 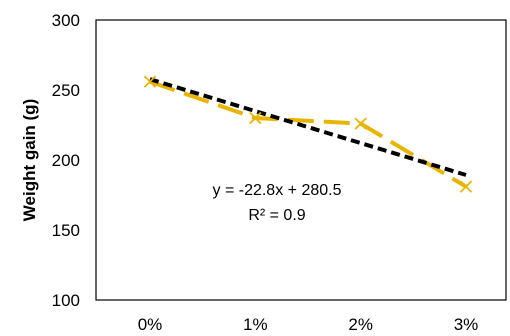 I want to click on x-tick-label: 1%, so click(x=255, y=324).